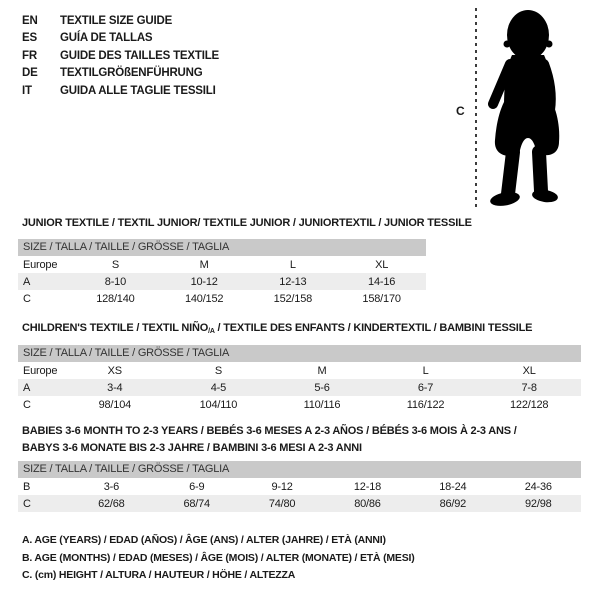 This screenshot has width=600, height=600. Describe the element at coordinates (381, 298) in the screenshot. I see `table-cell: 158/170` at that location.